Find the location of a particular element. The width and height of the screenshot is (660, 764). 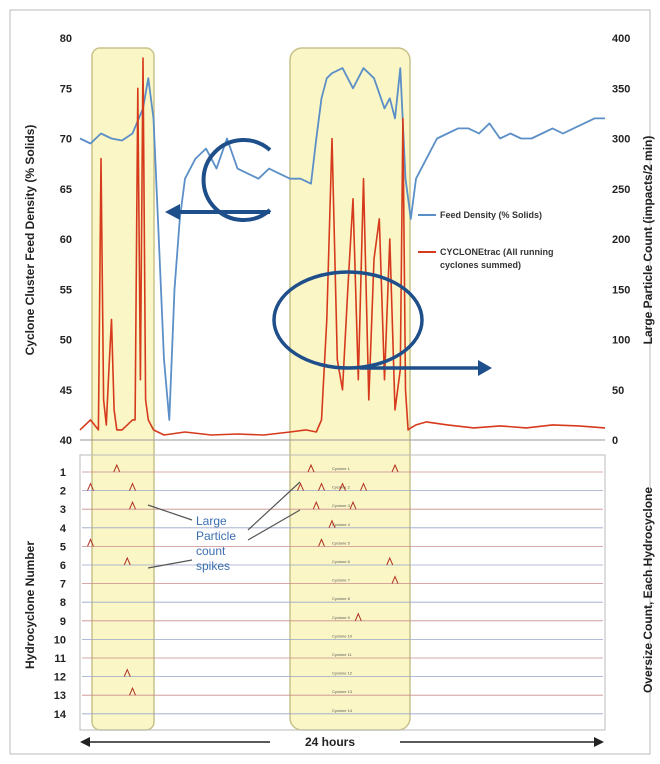

right-tick-label: 300 is located at coordinates (621, 140).